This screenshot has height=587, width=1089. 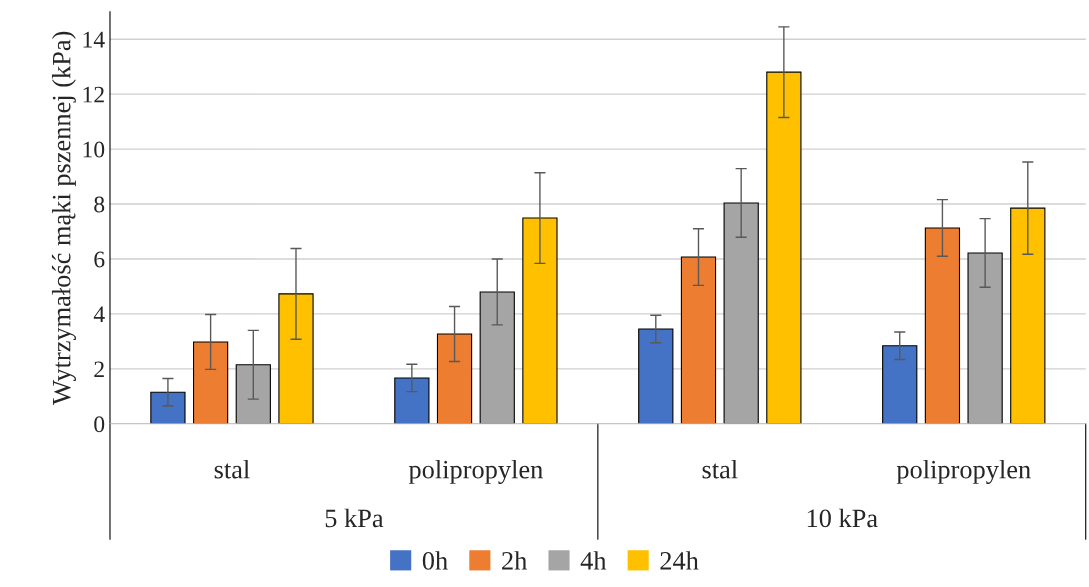 I want to click on text: 10 kPa, so click(x=842, y=518).